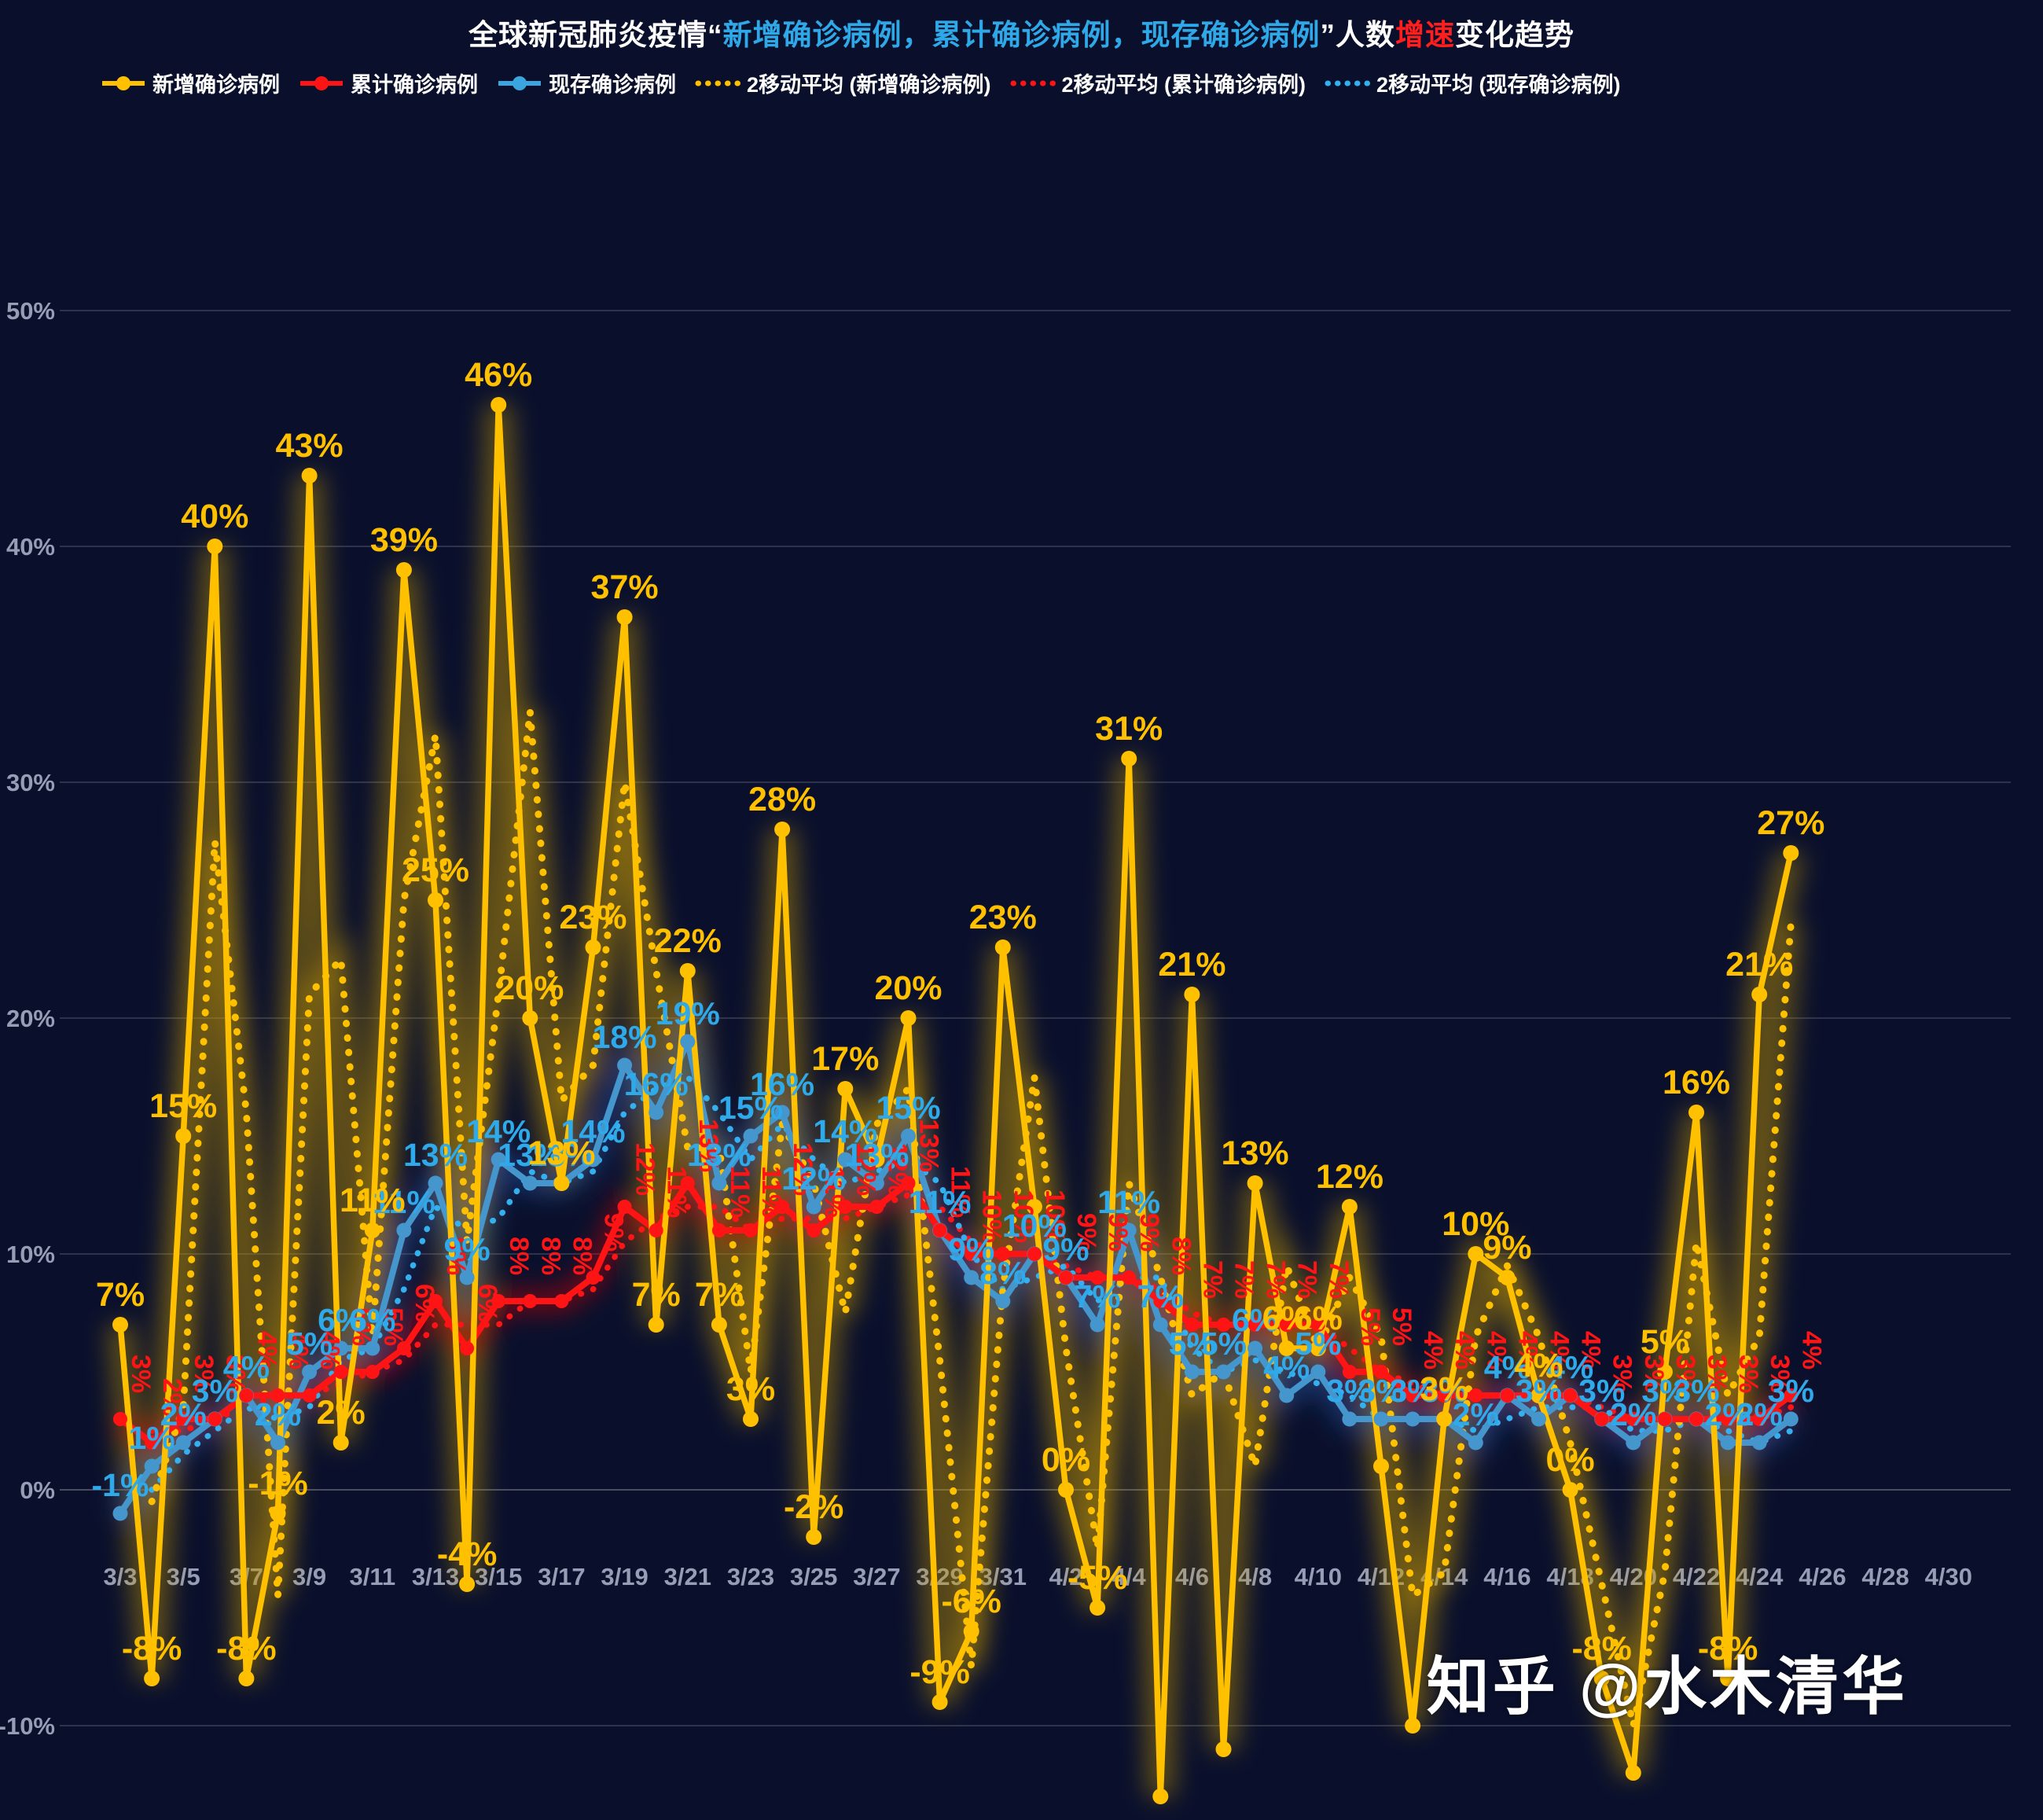 The height and width of the screenshot is (1820, 2043). What do you see at coordinates (372, 1576) in the screenshot?
I see `x-axis-label: 3/11` at bounding box center [372, 1576].